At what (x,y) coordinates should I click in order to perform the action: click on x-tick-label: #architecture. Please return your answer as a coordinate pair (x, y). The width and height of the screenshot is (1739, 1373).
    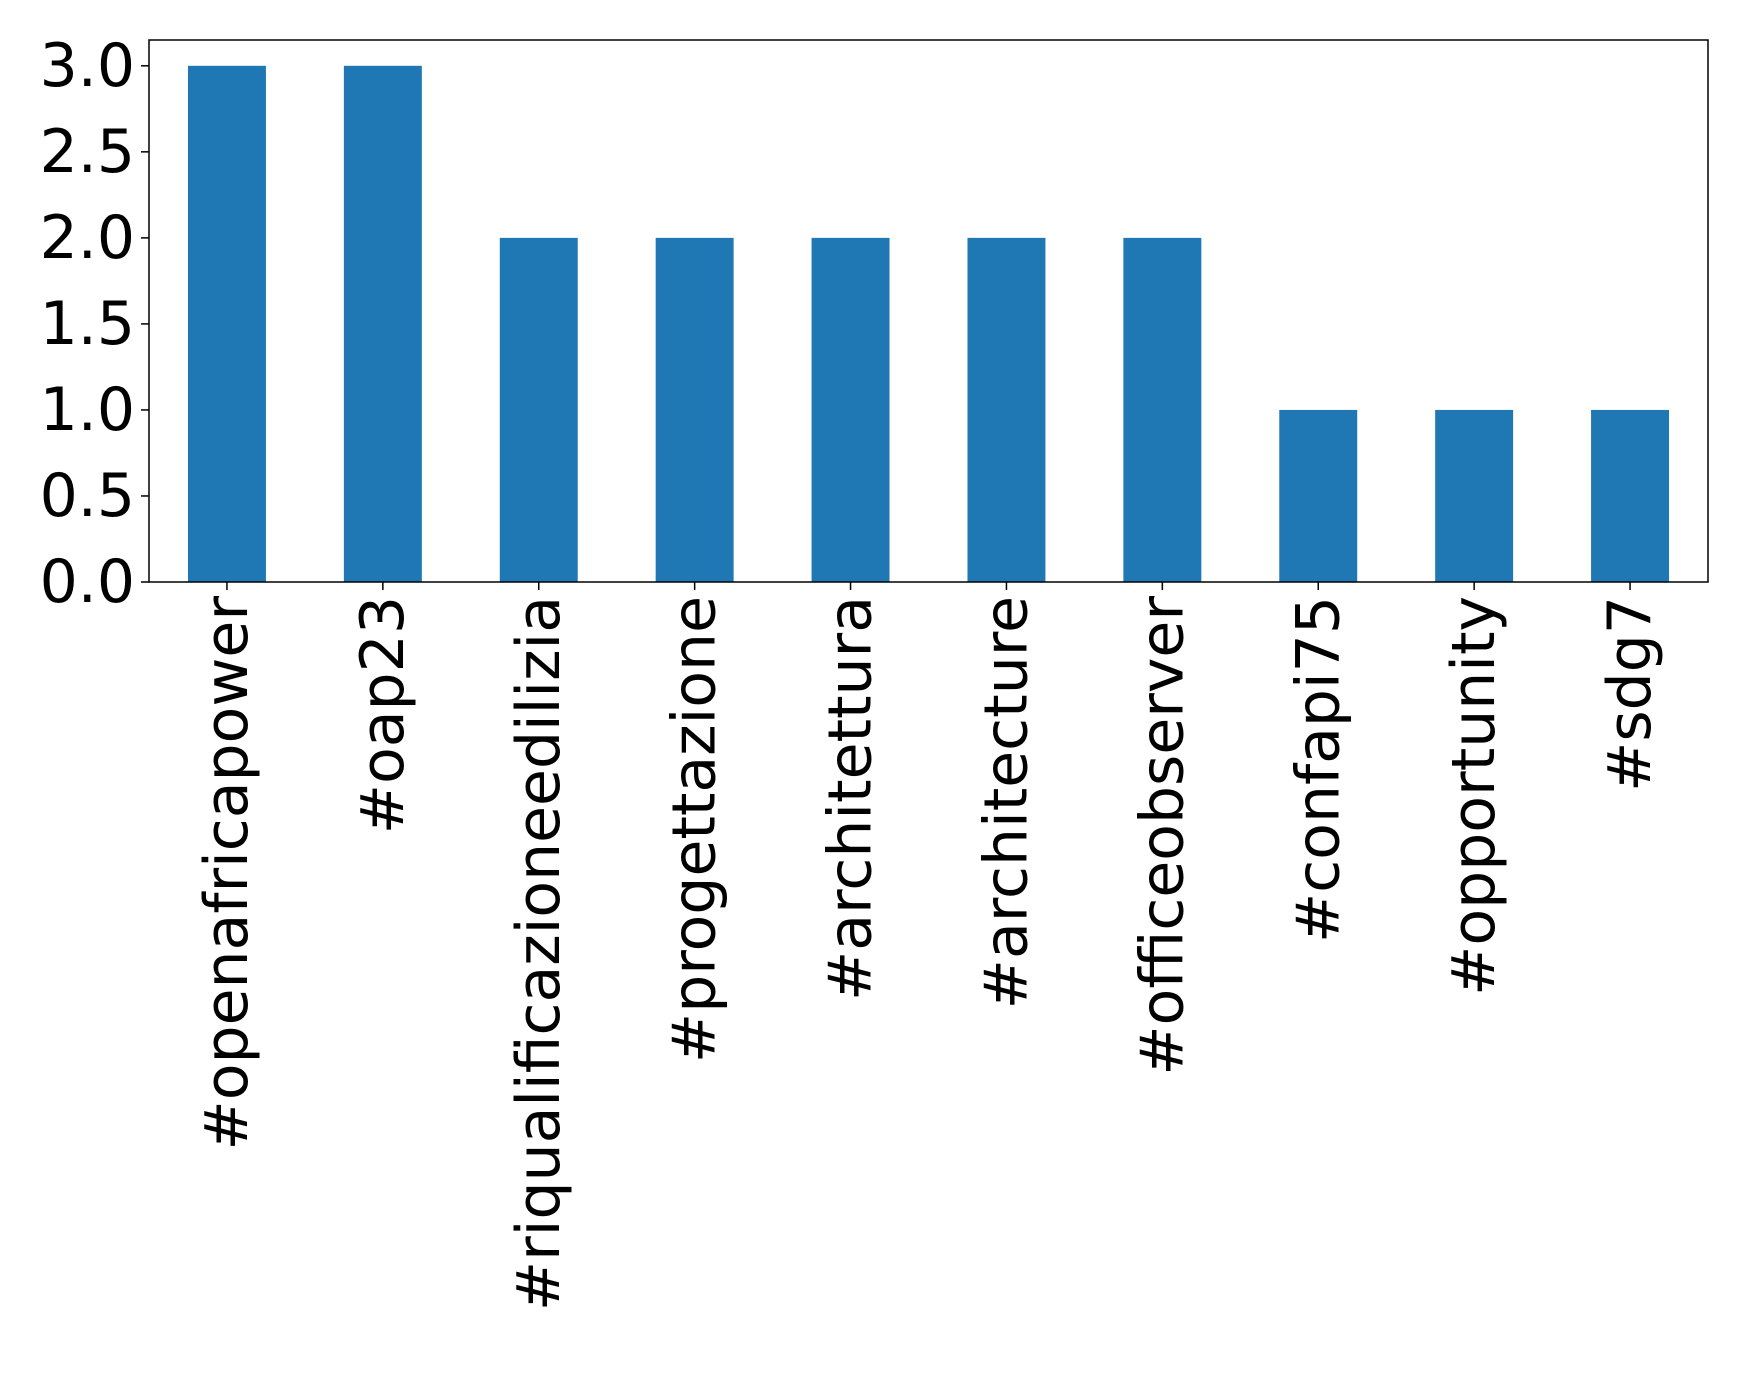
    Looking at the image, I should click on (1006, 802).